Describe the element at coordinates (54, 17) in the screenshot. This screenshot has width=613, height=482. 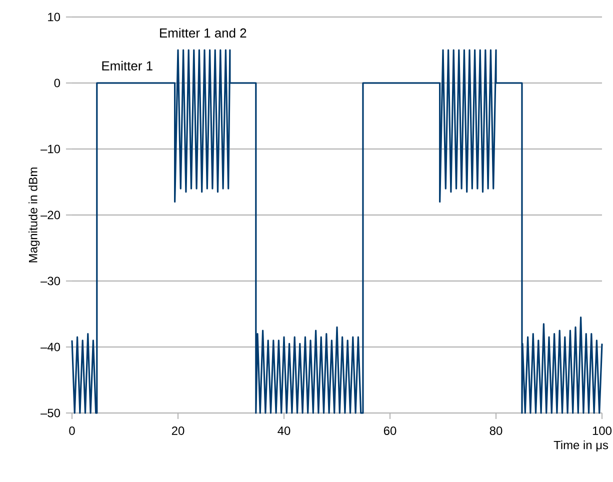
I see `y-tick-label: 10` at that location.